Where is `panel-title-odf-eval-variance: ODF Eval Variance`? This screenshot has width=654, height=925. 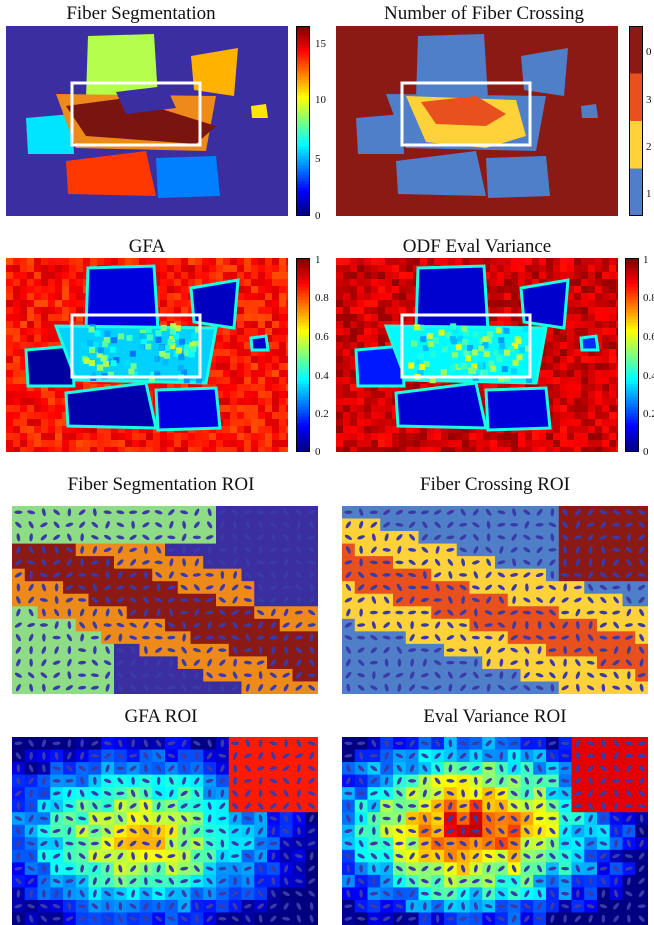
panel-title-odf-eval-variance: ODF Eval Variance is located at coordinates (477, 246).